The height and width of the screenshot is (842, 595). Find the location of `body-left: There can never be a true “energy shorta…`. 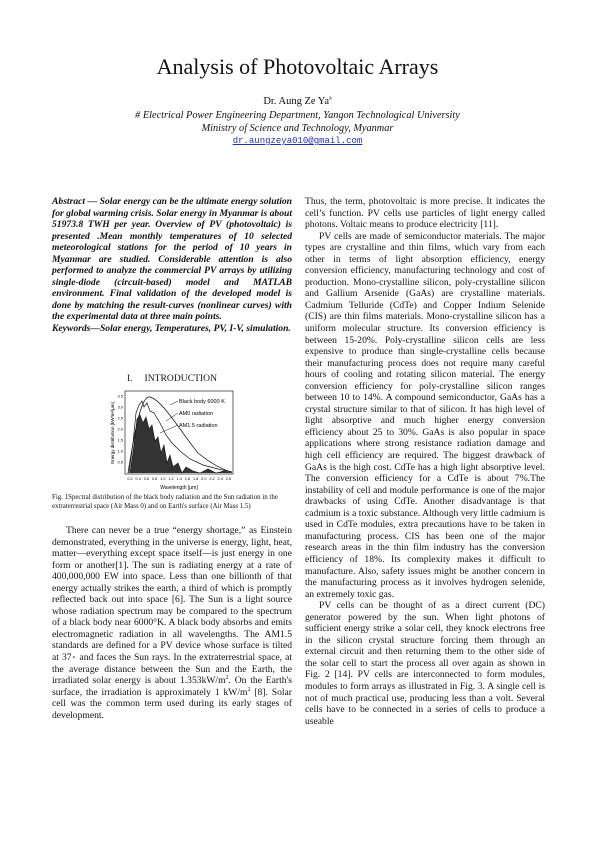

body-left: There can never be a true “energy shorta… is located at coordinates (172, 623).